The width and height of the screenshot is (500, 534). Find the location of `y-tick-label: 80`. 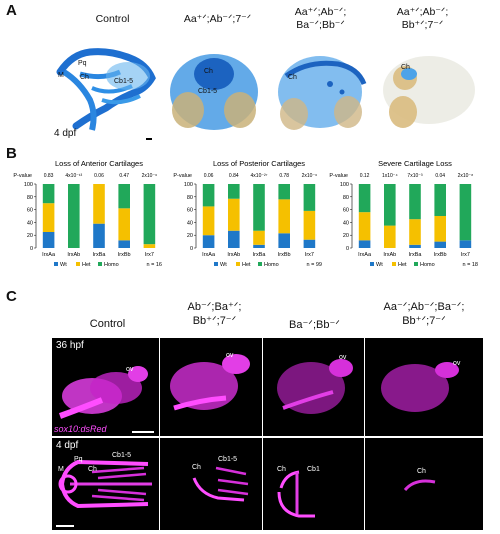

y-tick-label: 80 is located at coordinates (190, 198).